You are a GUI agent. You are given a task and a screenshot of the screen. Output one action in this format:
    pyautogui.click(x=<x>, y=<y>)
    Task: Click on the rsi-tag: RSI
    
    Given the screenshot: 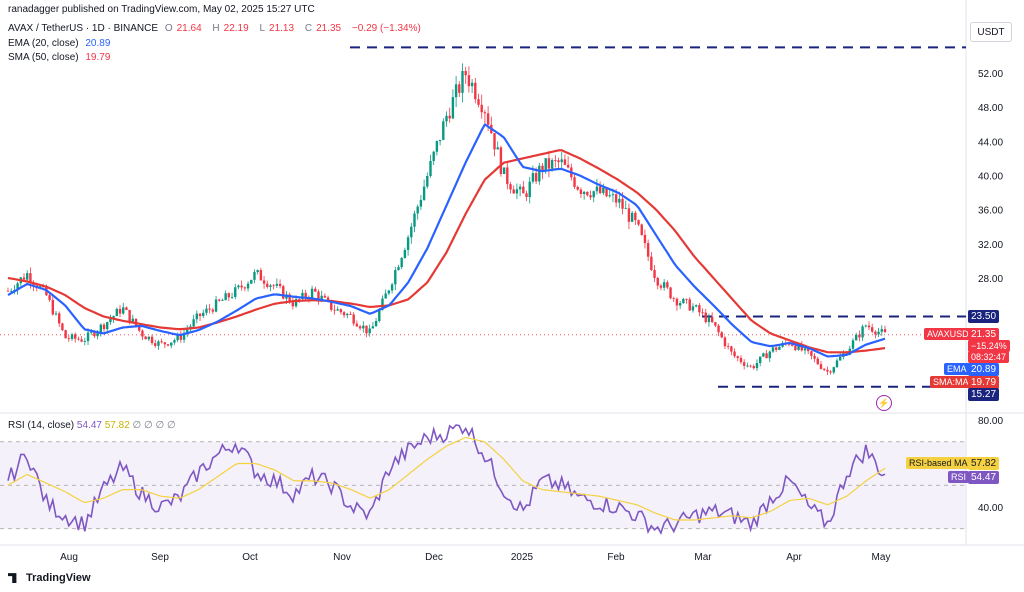 What is the action you would take?
    pyautogui.click(x=959, y=477)
    